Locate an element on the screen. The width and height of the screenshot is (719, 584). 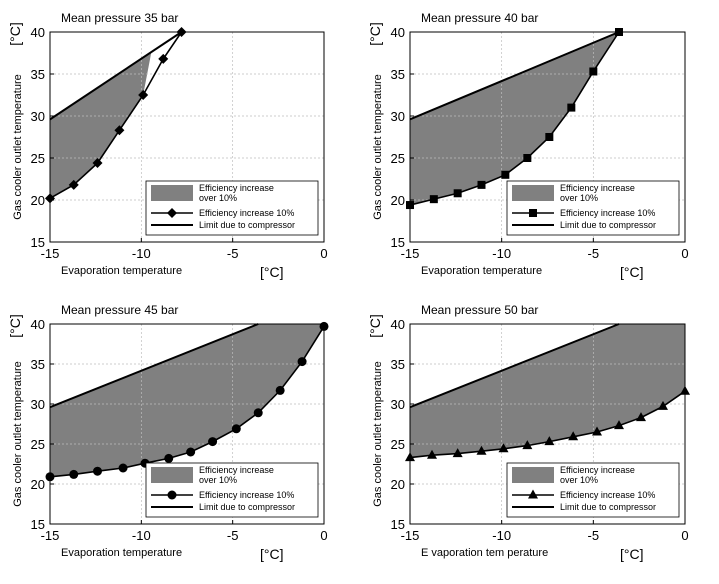
x-axis-label: E vaporation tem perature is located at coordinates (484, 553).